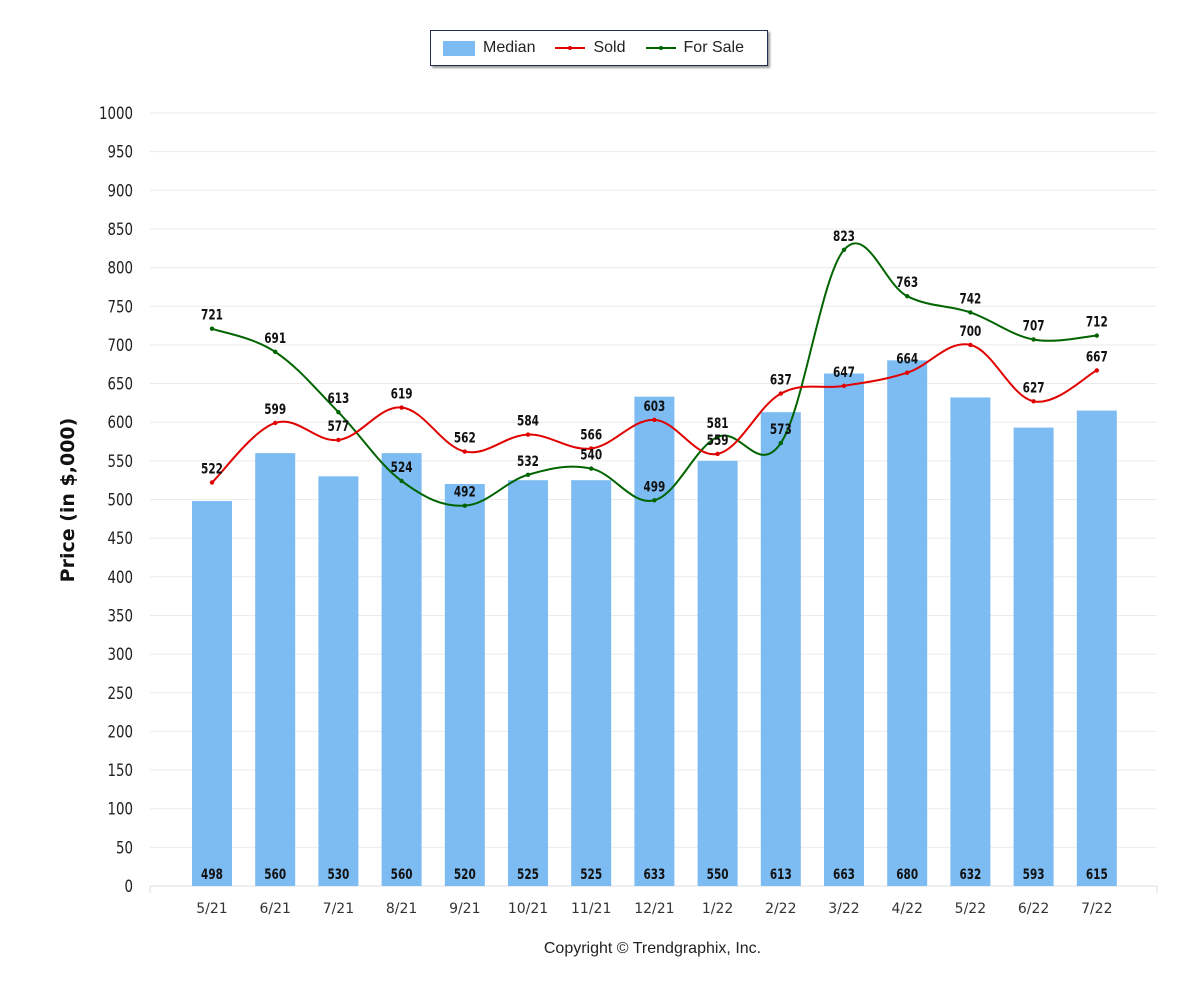  Describe the element at coordinates (654, 407) in the screenshot. I see `sold-value-label: 603` at that location.